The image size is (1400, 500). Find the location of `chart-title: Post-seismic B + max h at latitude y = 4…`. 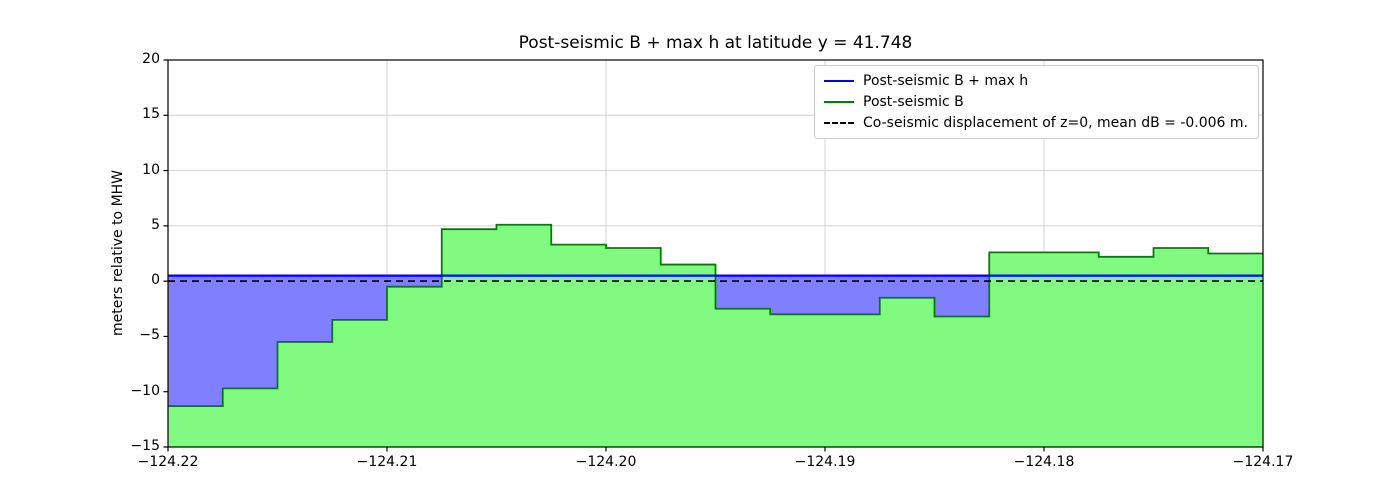

chart-title: Post-seismic B + max h at latitude y = 4… is located at coordinates (715, 43).